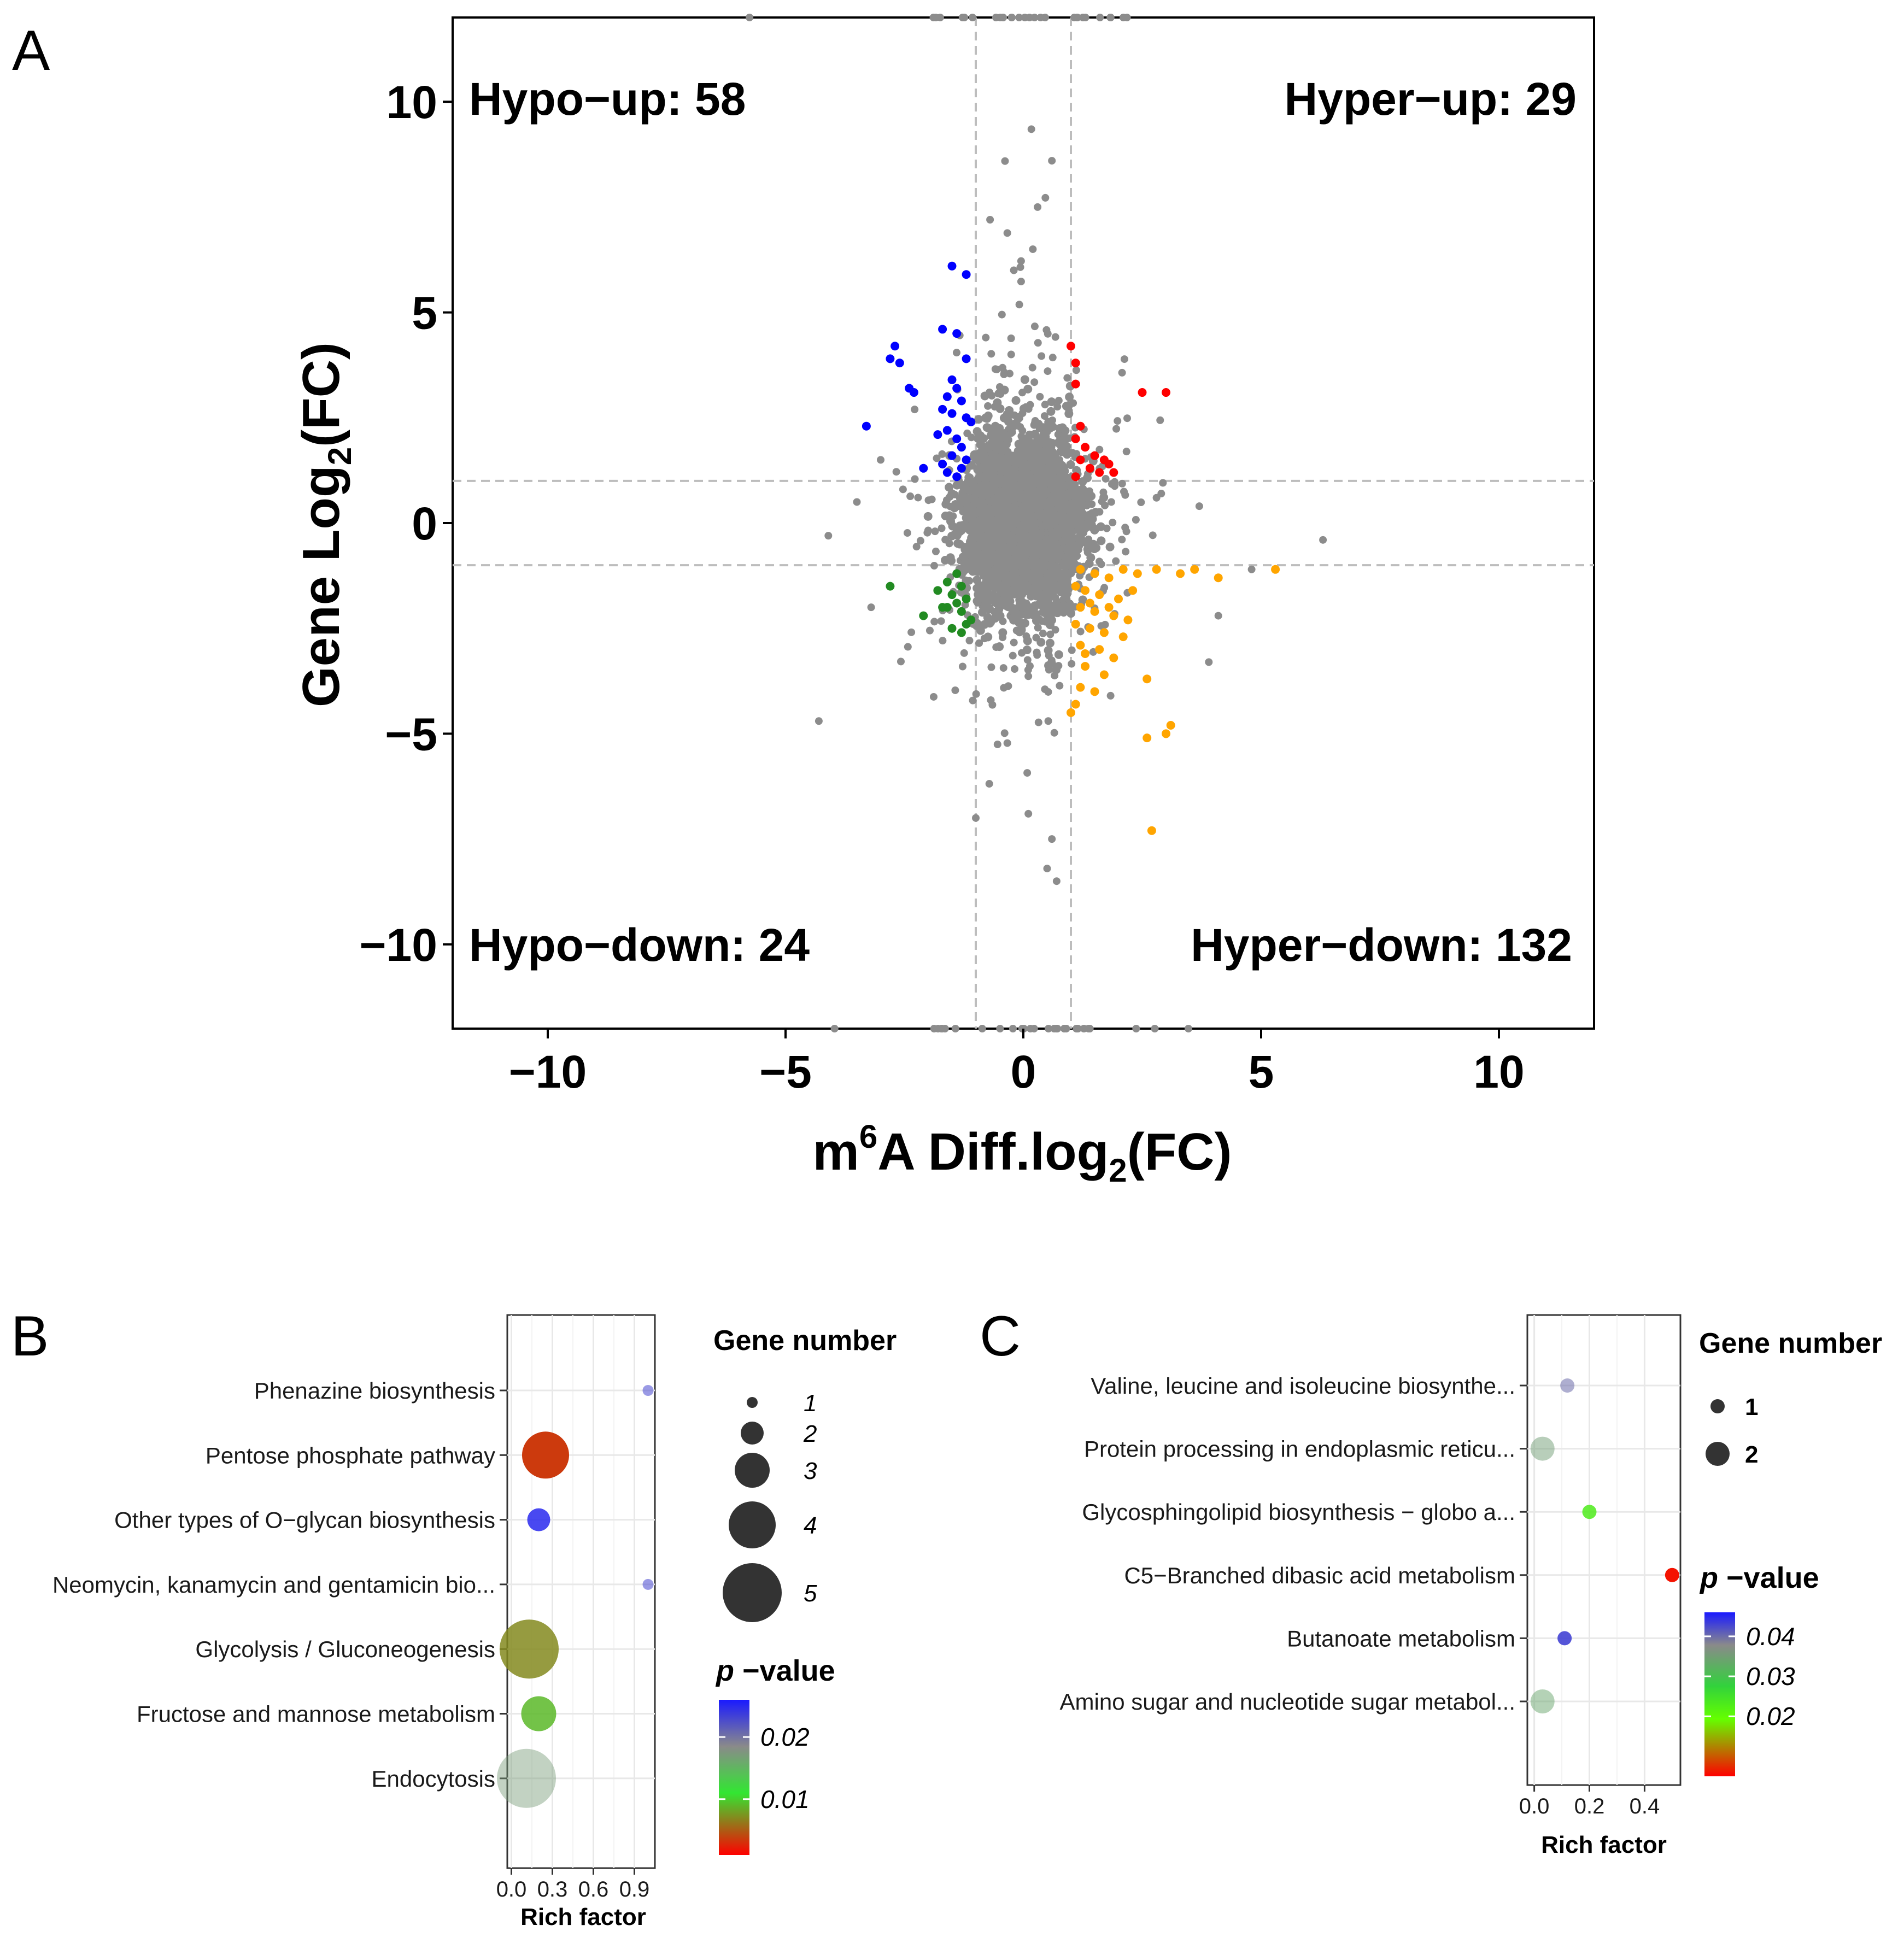 The height and width of the screenshot is (1943, 1904). What do you see at coordinates (593, 1889) in the screenshot?
I see `x-tick-label: 0.6` at bounding box center [593, 1889].